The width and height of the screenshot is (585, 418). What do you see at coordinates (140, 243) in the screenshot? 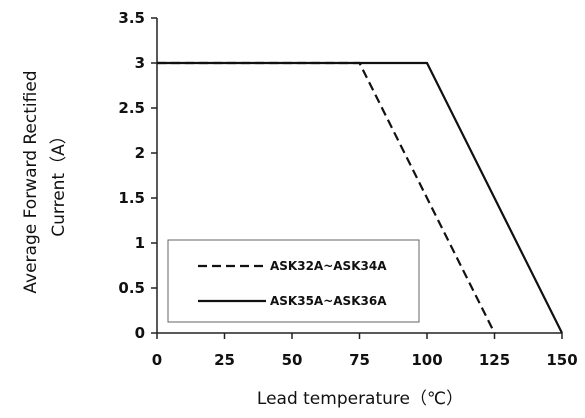
I see `y-tick-label: 1` at bounding box center [140, 243].